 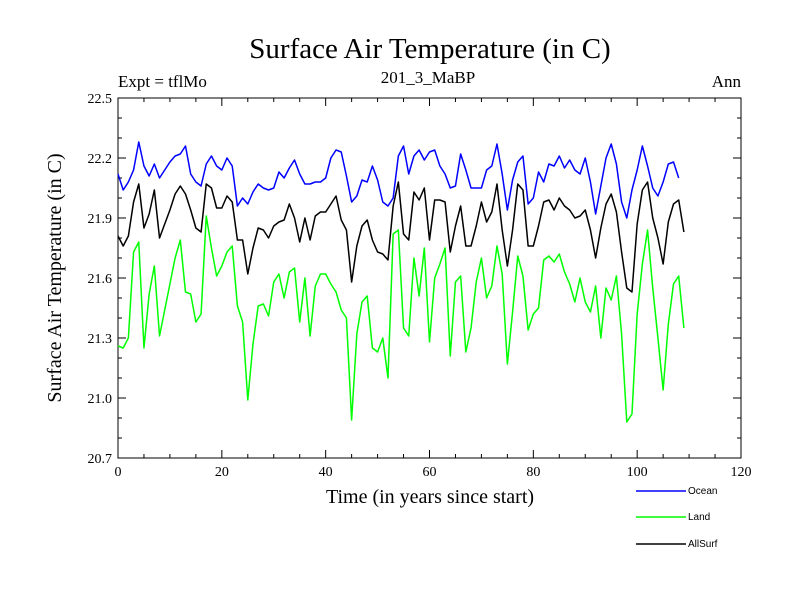 I want to click on experiment-label: Expt = tflMo, so click(x=162, y=81).